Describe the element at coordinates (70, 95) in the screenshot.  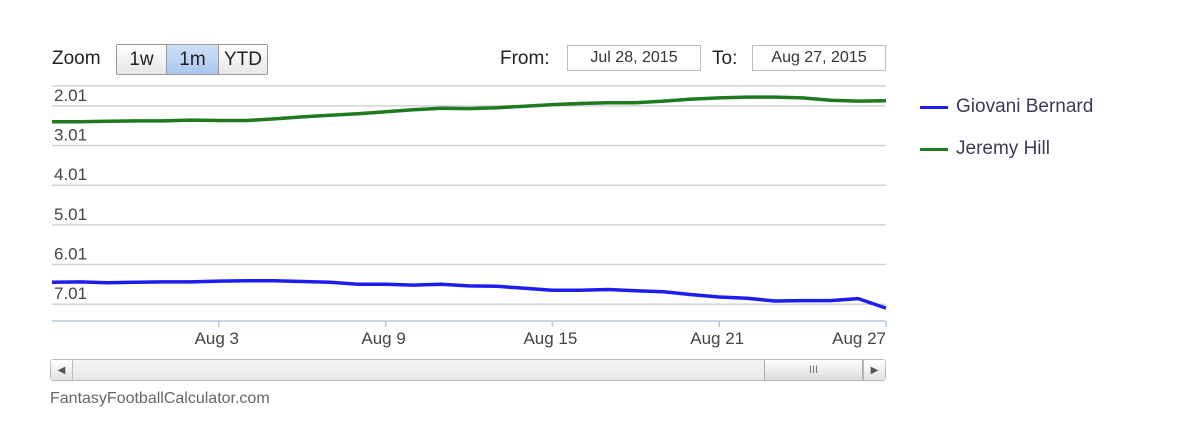
I see `y-tick-label: 2.01` at that location.